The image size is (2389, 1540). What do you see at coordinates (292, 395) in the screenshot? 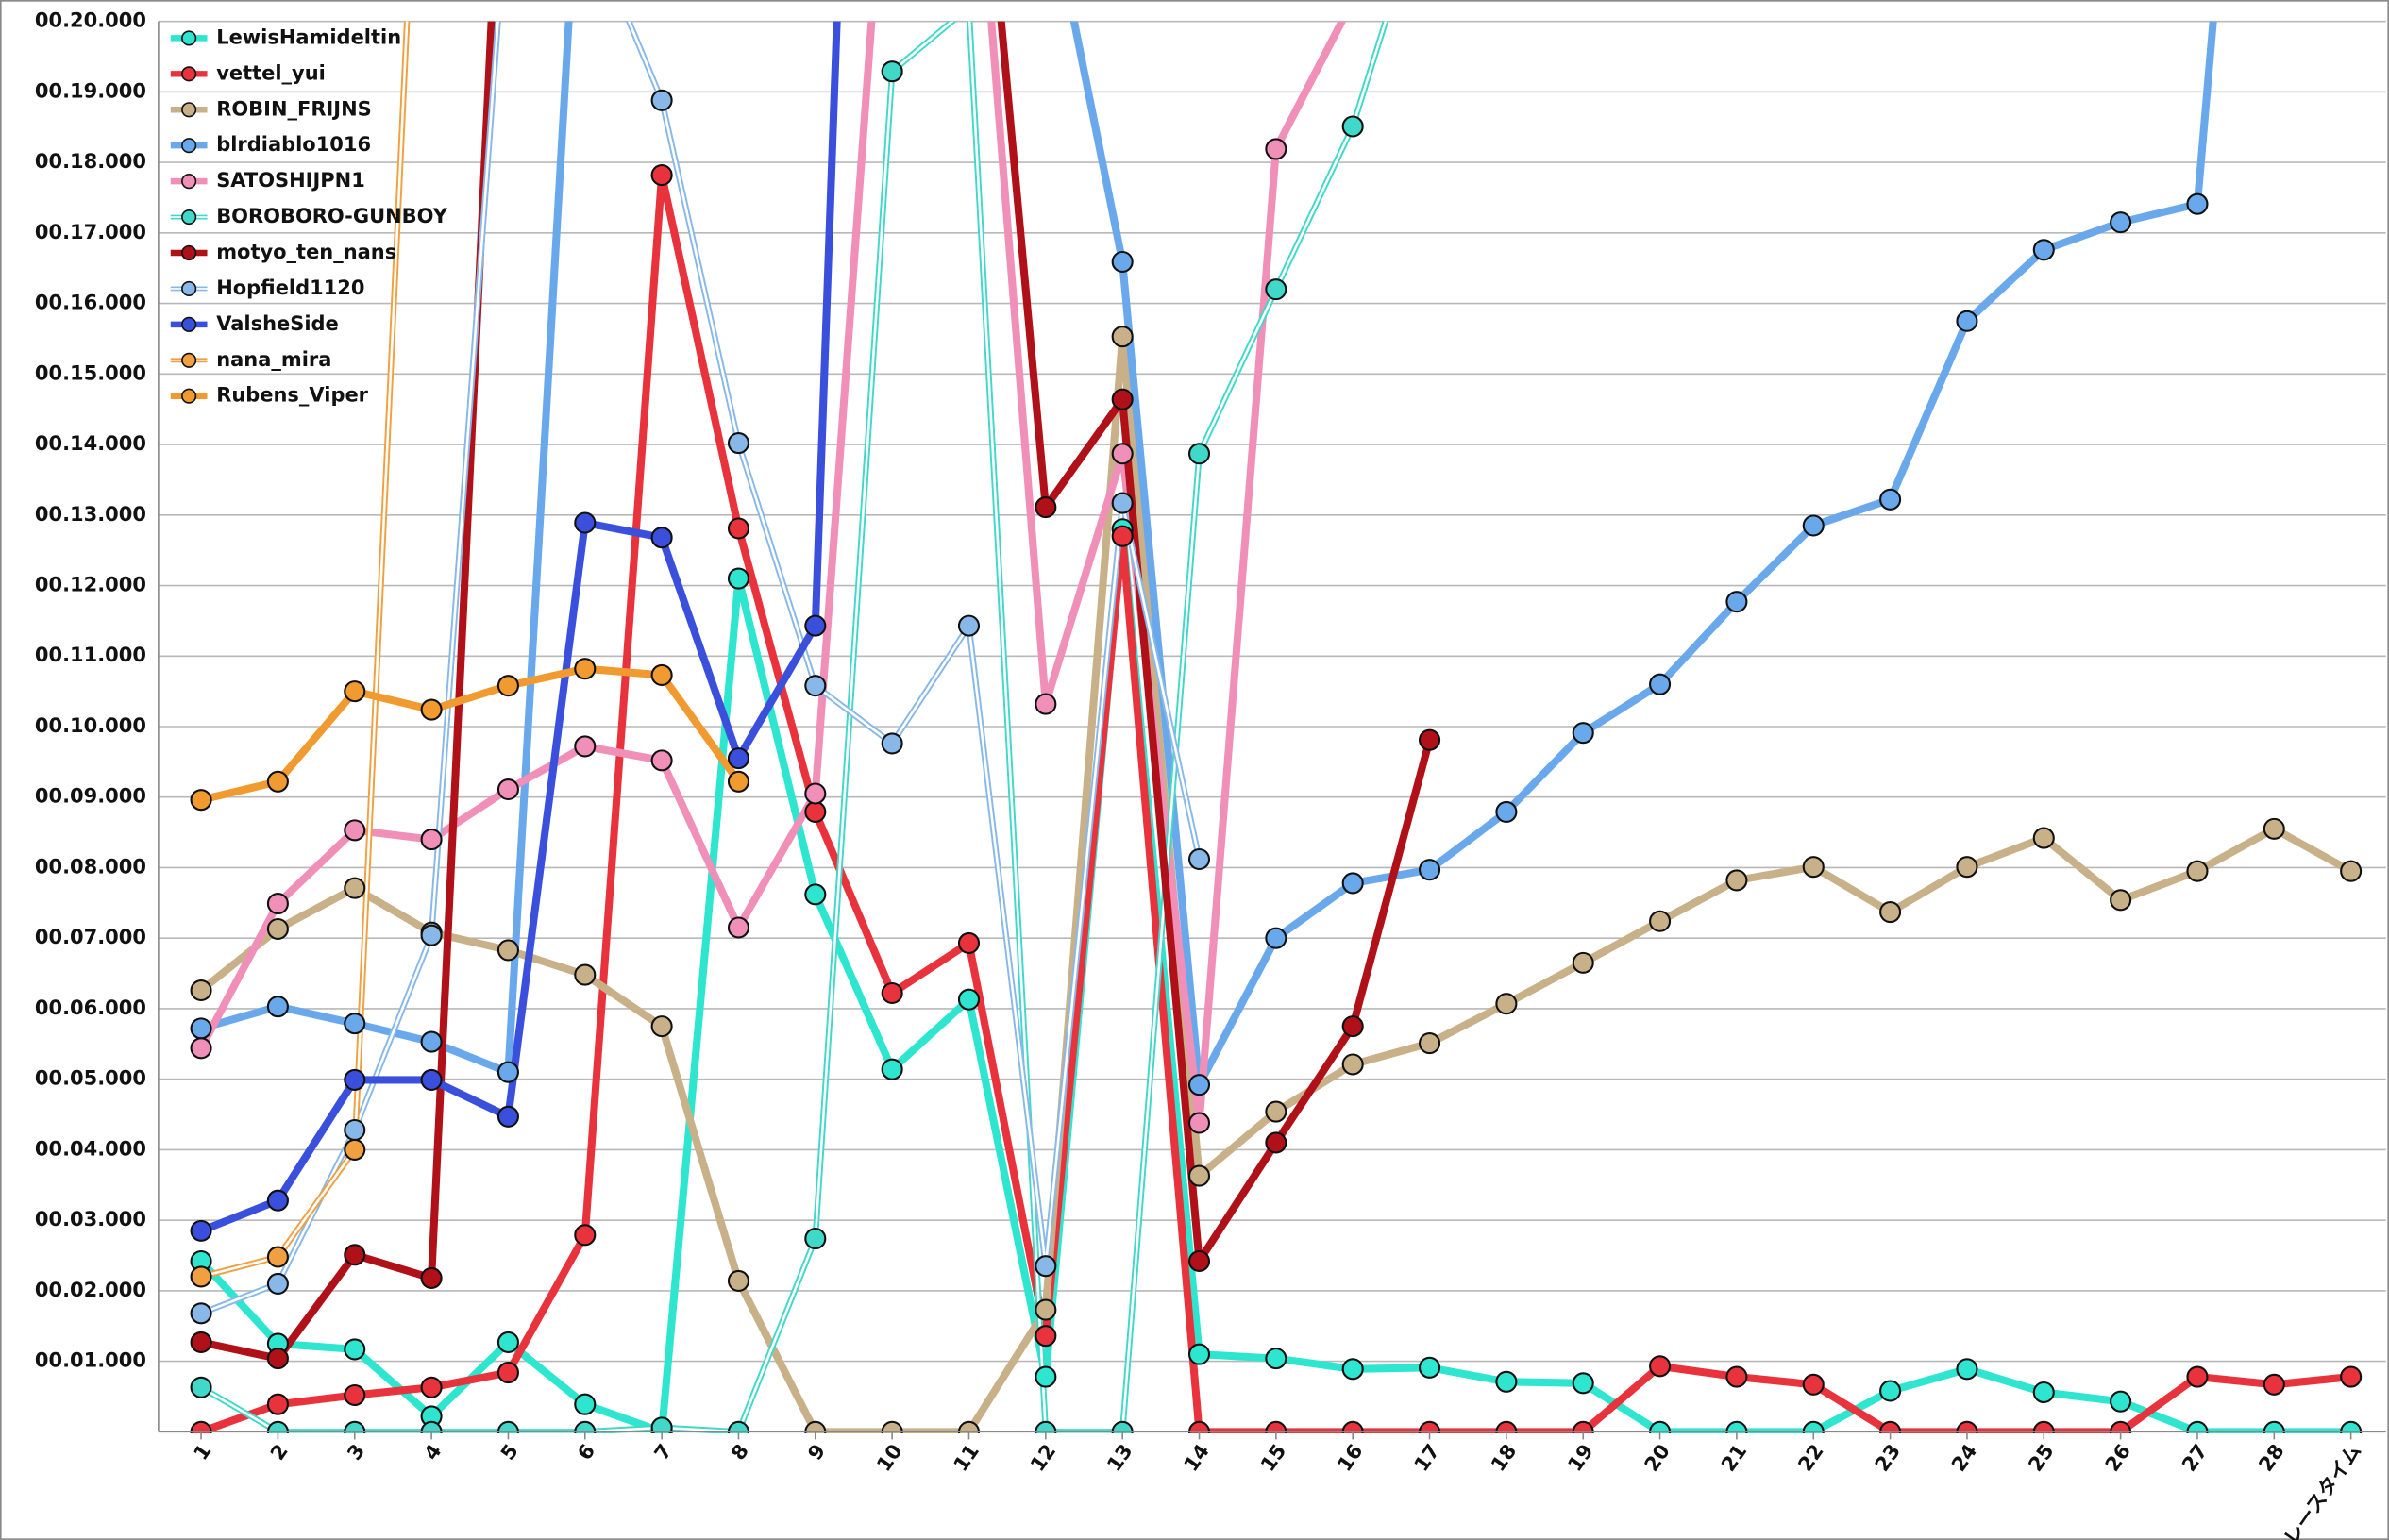
I see `legend-label: Rubens_Viper` at bounding box center [292, 395].